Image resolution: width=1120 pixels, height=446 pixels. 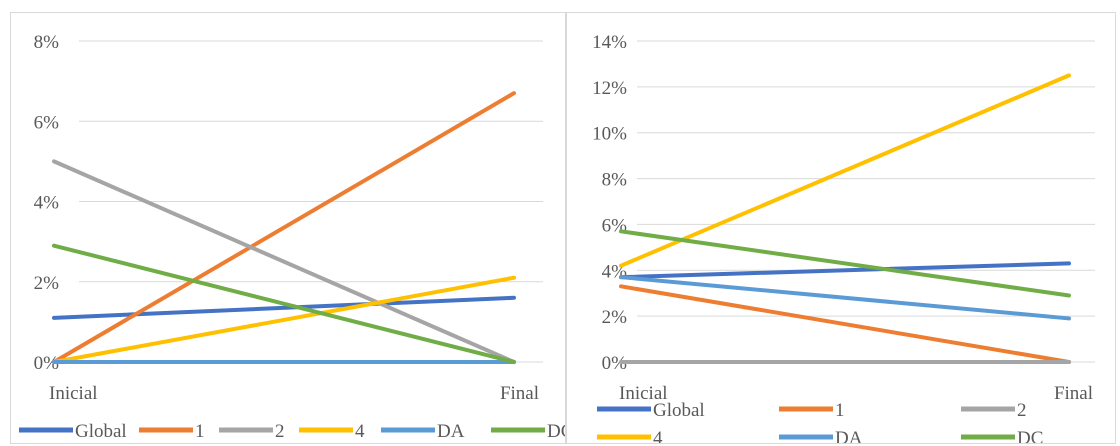 I want to click on left-legend-label: 1, so click(x=200, y=431).